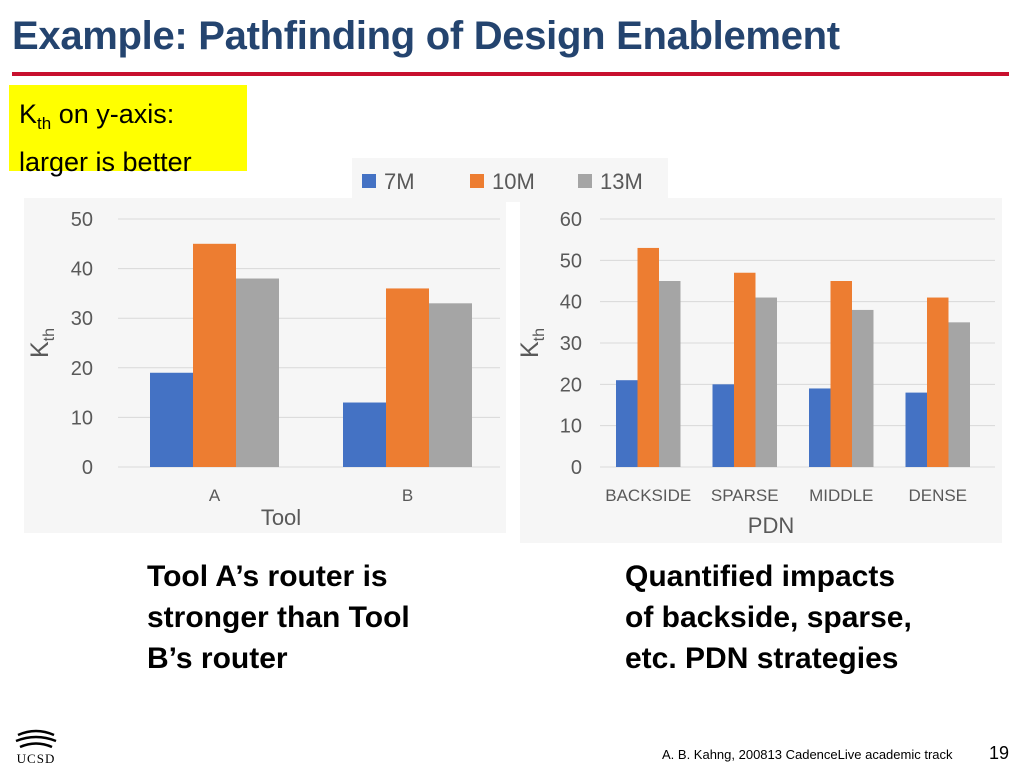 This screenshot has height=768, width=1024. Describe the element at coordinates (723, 425) in the screenshot. I see `right-bar-sparse-7M` at that location.